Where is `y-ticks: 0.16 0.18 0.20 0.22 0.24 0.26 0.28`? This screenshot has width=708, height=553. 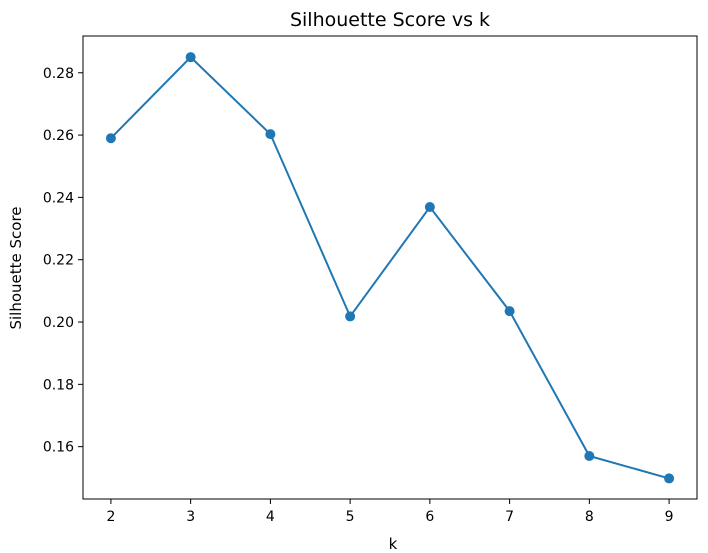 y-ticks: 0.16 0.18 0.20 0.22 0.24 0.26 0.28 is located at coordinates (63, 261).